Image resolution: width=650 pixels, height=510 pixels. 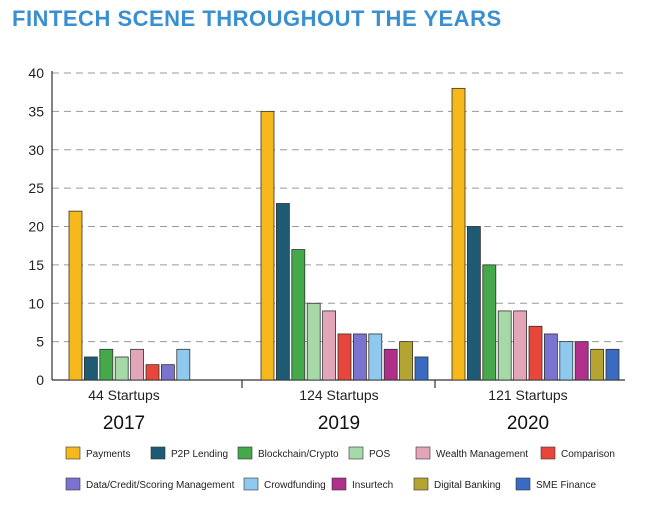 What do you see at coordinates (551, 357) in the screenshot?
I see `bar-2020-data-credit-scoring-management` at bounding box center [551, 357].